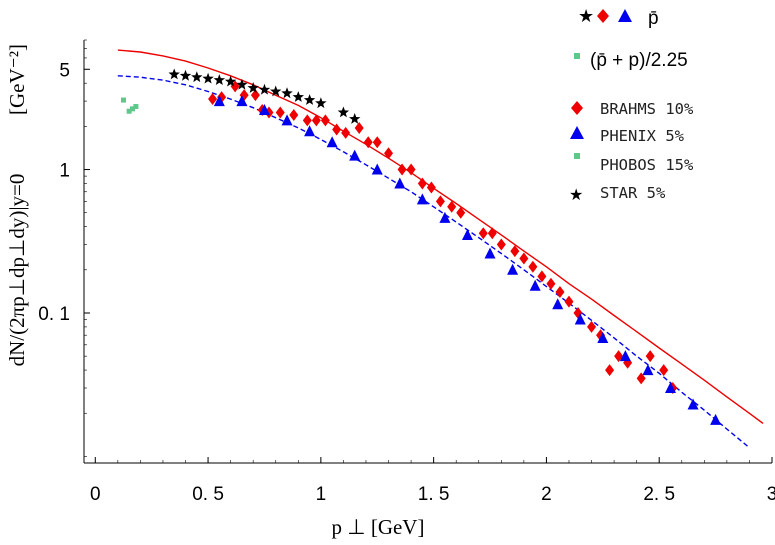  I want to click on x-tick-label: 2, so click(546, 494).